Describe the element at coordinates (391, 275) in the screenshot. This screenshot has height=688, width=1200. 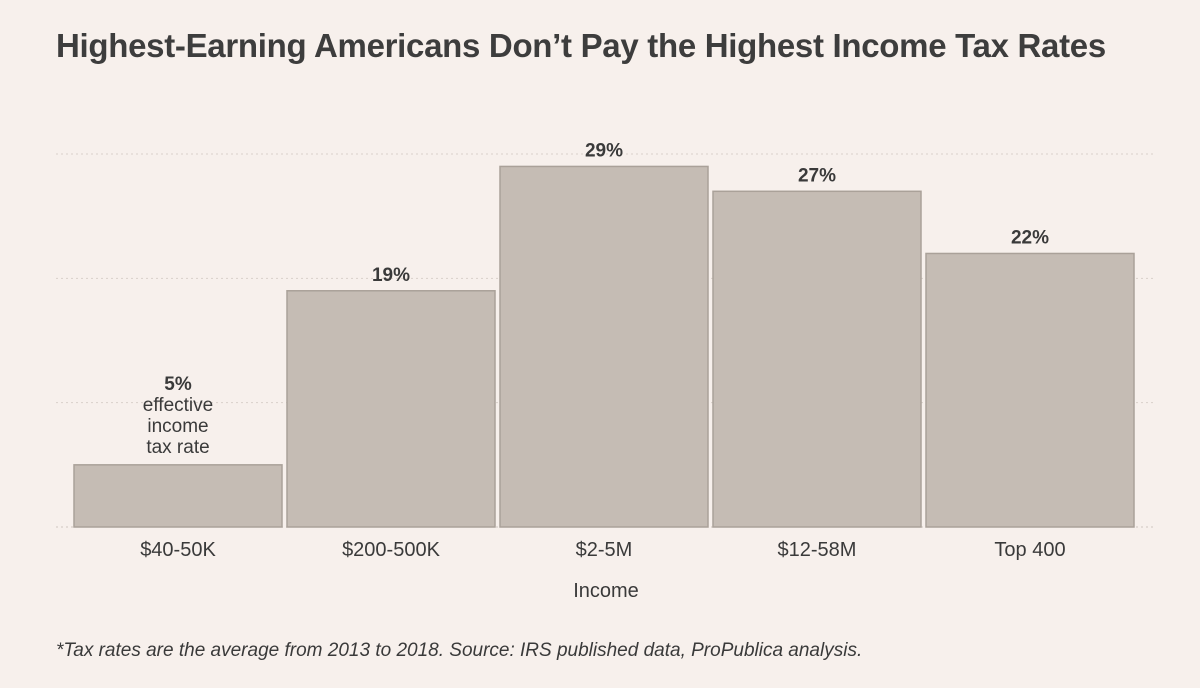
I see `data-label: 19%` at that location.